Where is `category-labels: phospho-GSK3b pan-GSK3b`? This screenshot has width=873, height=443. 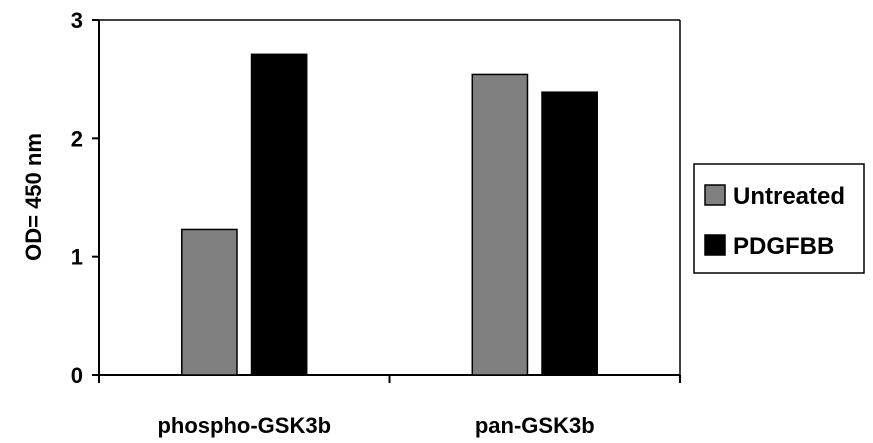 category-labels: phospho-GSK3b pan-GSK3b is located at coordinates (375, 425).